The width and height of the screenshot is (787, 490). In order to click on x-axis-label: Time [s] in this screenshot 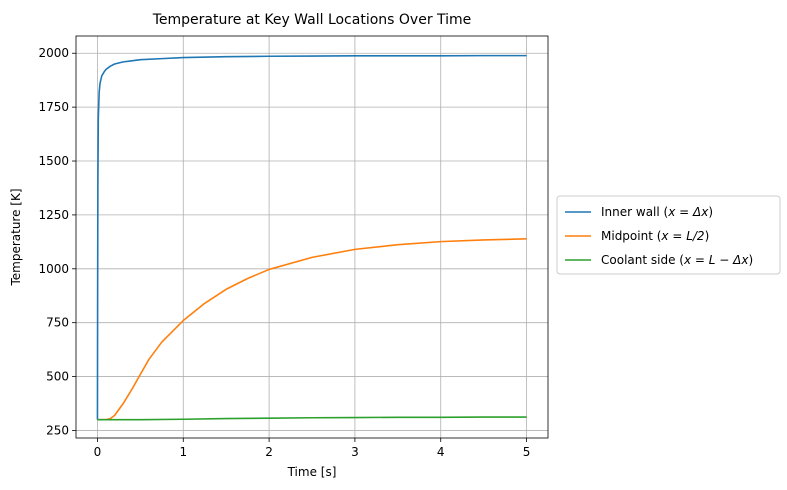, I will do `click(312, 472)`.